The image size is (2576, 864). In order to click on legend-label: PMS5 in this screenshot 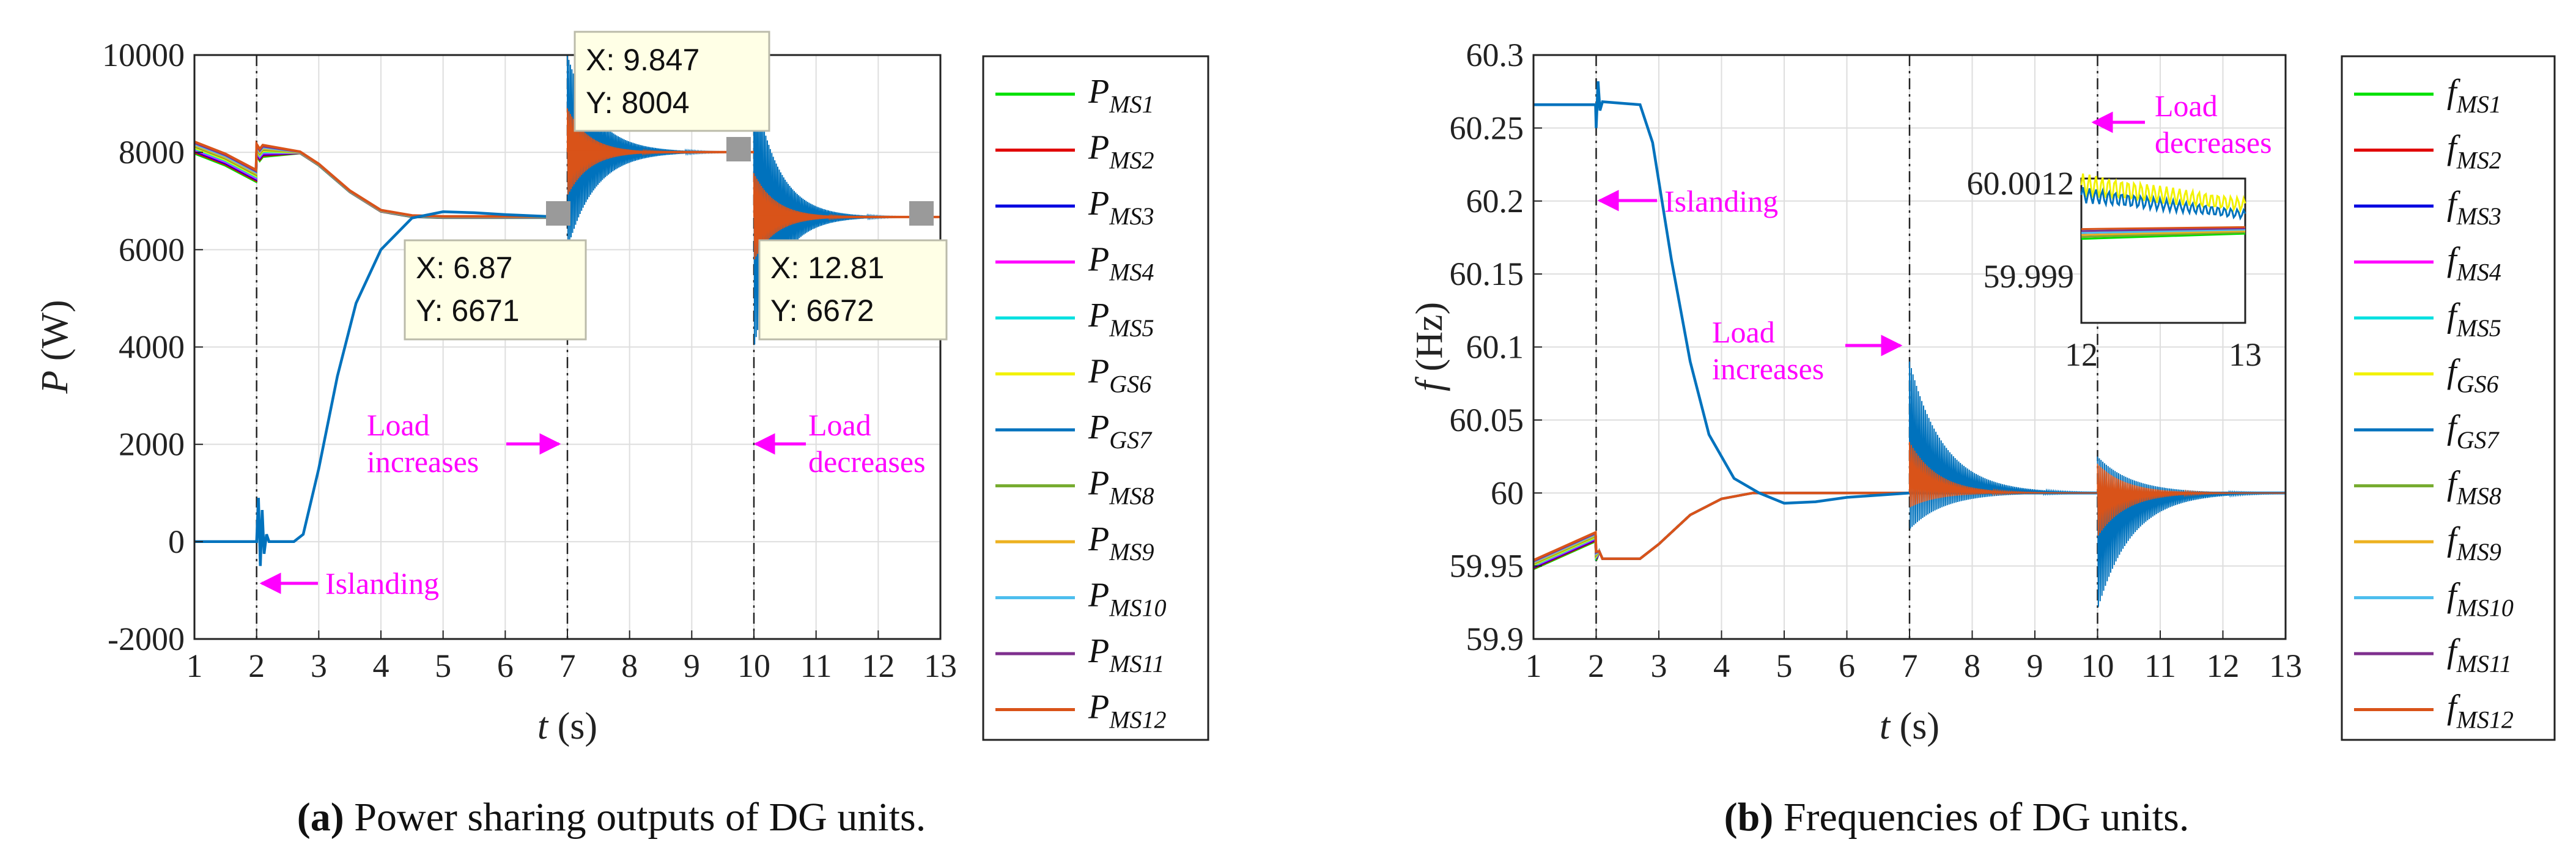, I will do `click(1121, 319)`.